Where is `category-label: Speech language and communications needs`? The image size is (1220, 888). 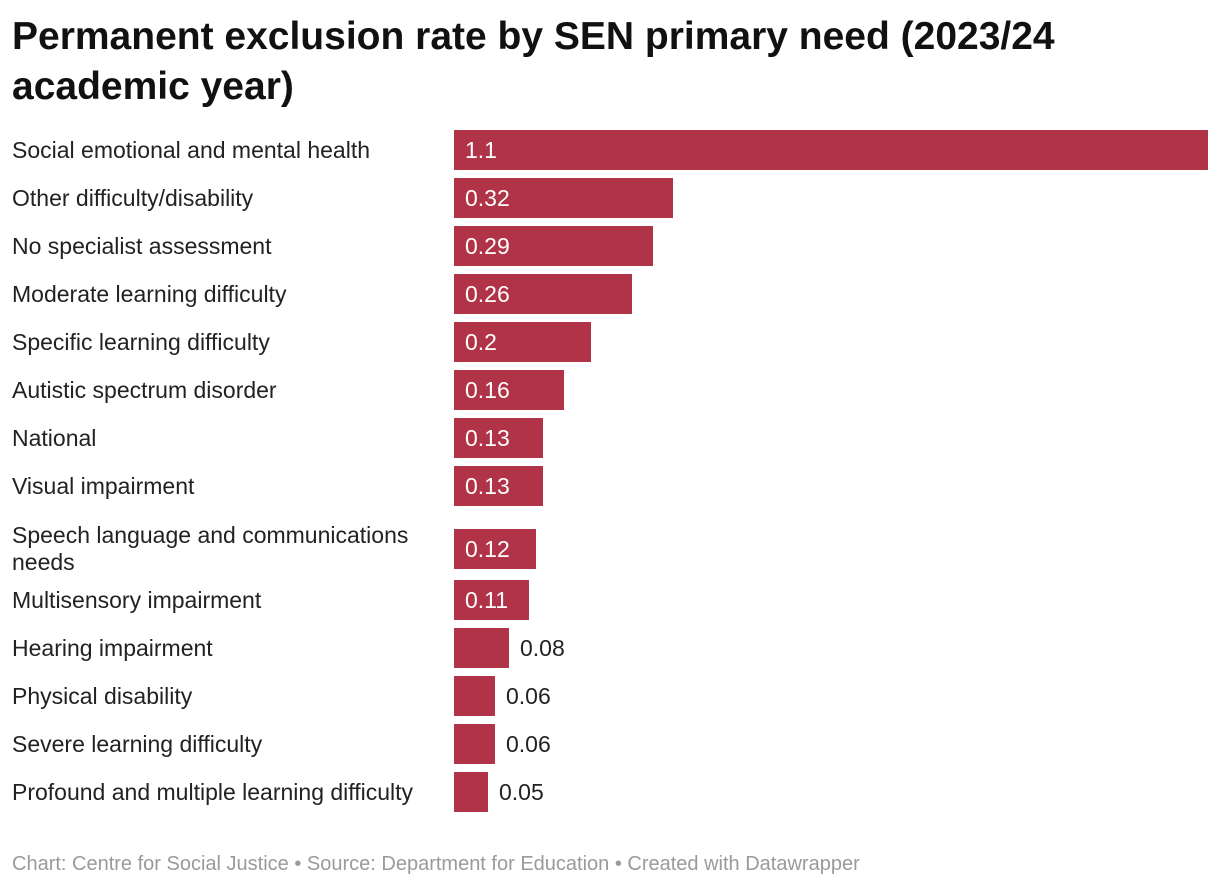
category-label: Speech language and communications needs is located at coordinates (210, 548).